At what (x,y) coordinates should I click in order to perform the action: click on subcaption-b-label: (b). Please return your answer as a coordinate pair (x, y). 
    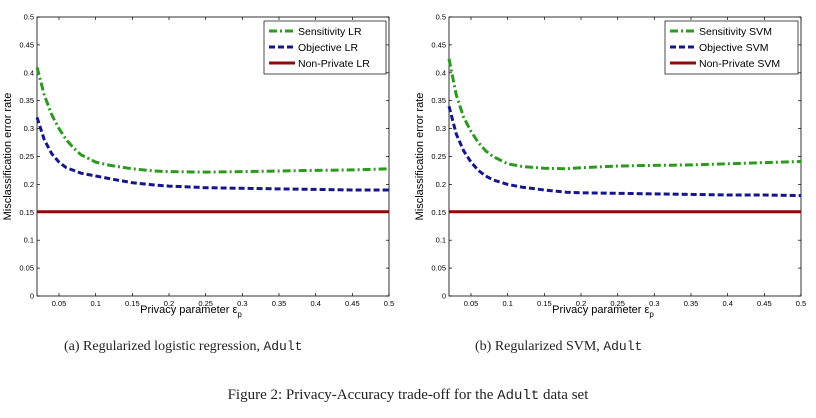
    Looking at the image, I should click on (483, 346).